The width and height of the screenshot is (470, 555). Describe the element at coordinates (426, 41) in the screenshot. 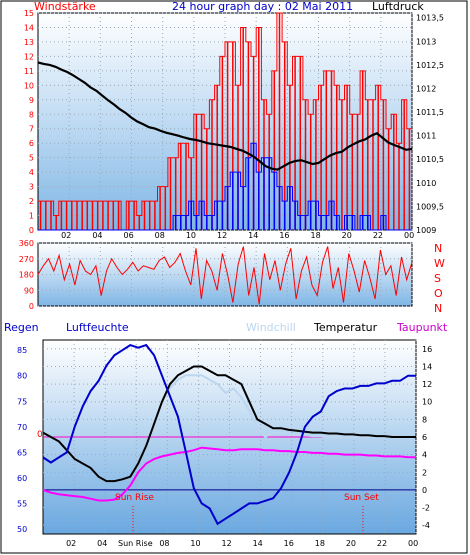

I see `y-right-tick-label: 1013` at that location.